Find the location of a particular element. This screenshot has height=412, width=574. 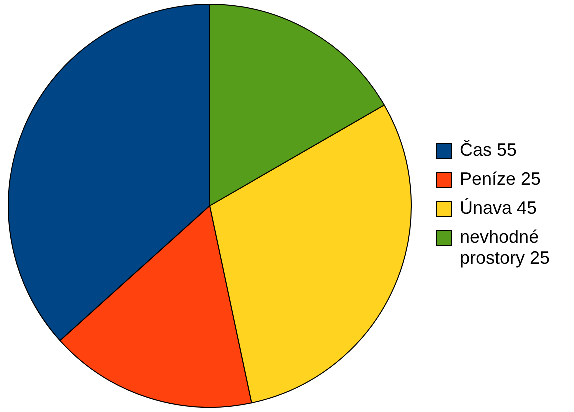

legend-label: Čas 55 is located at coordinates (489, 150).